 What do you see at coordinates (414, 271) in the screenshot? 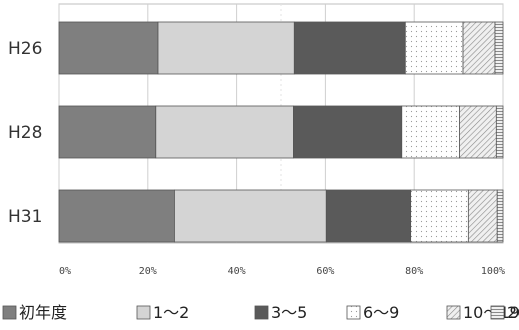
I see `x-tick-label: 80%` at bounding box center [414, 271].